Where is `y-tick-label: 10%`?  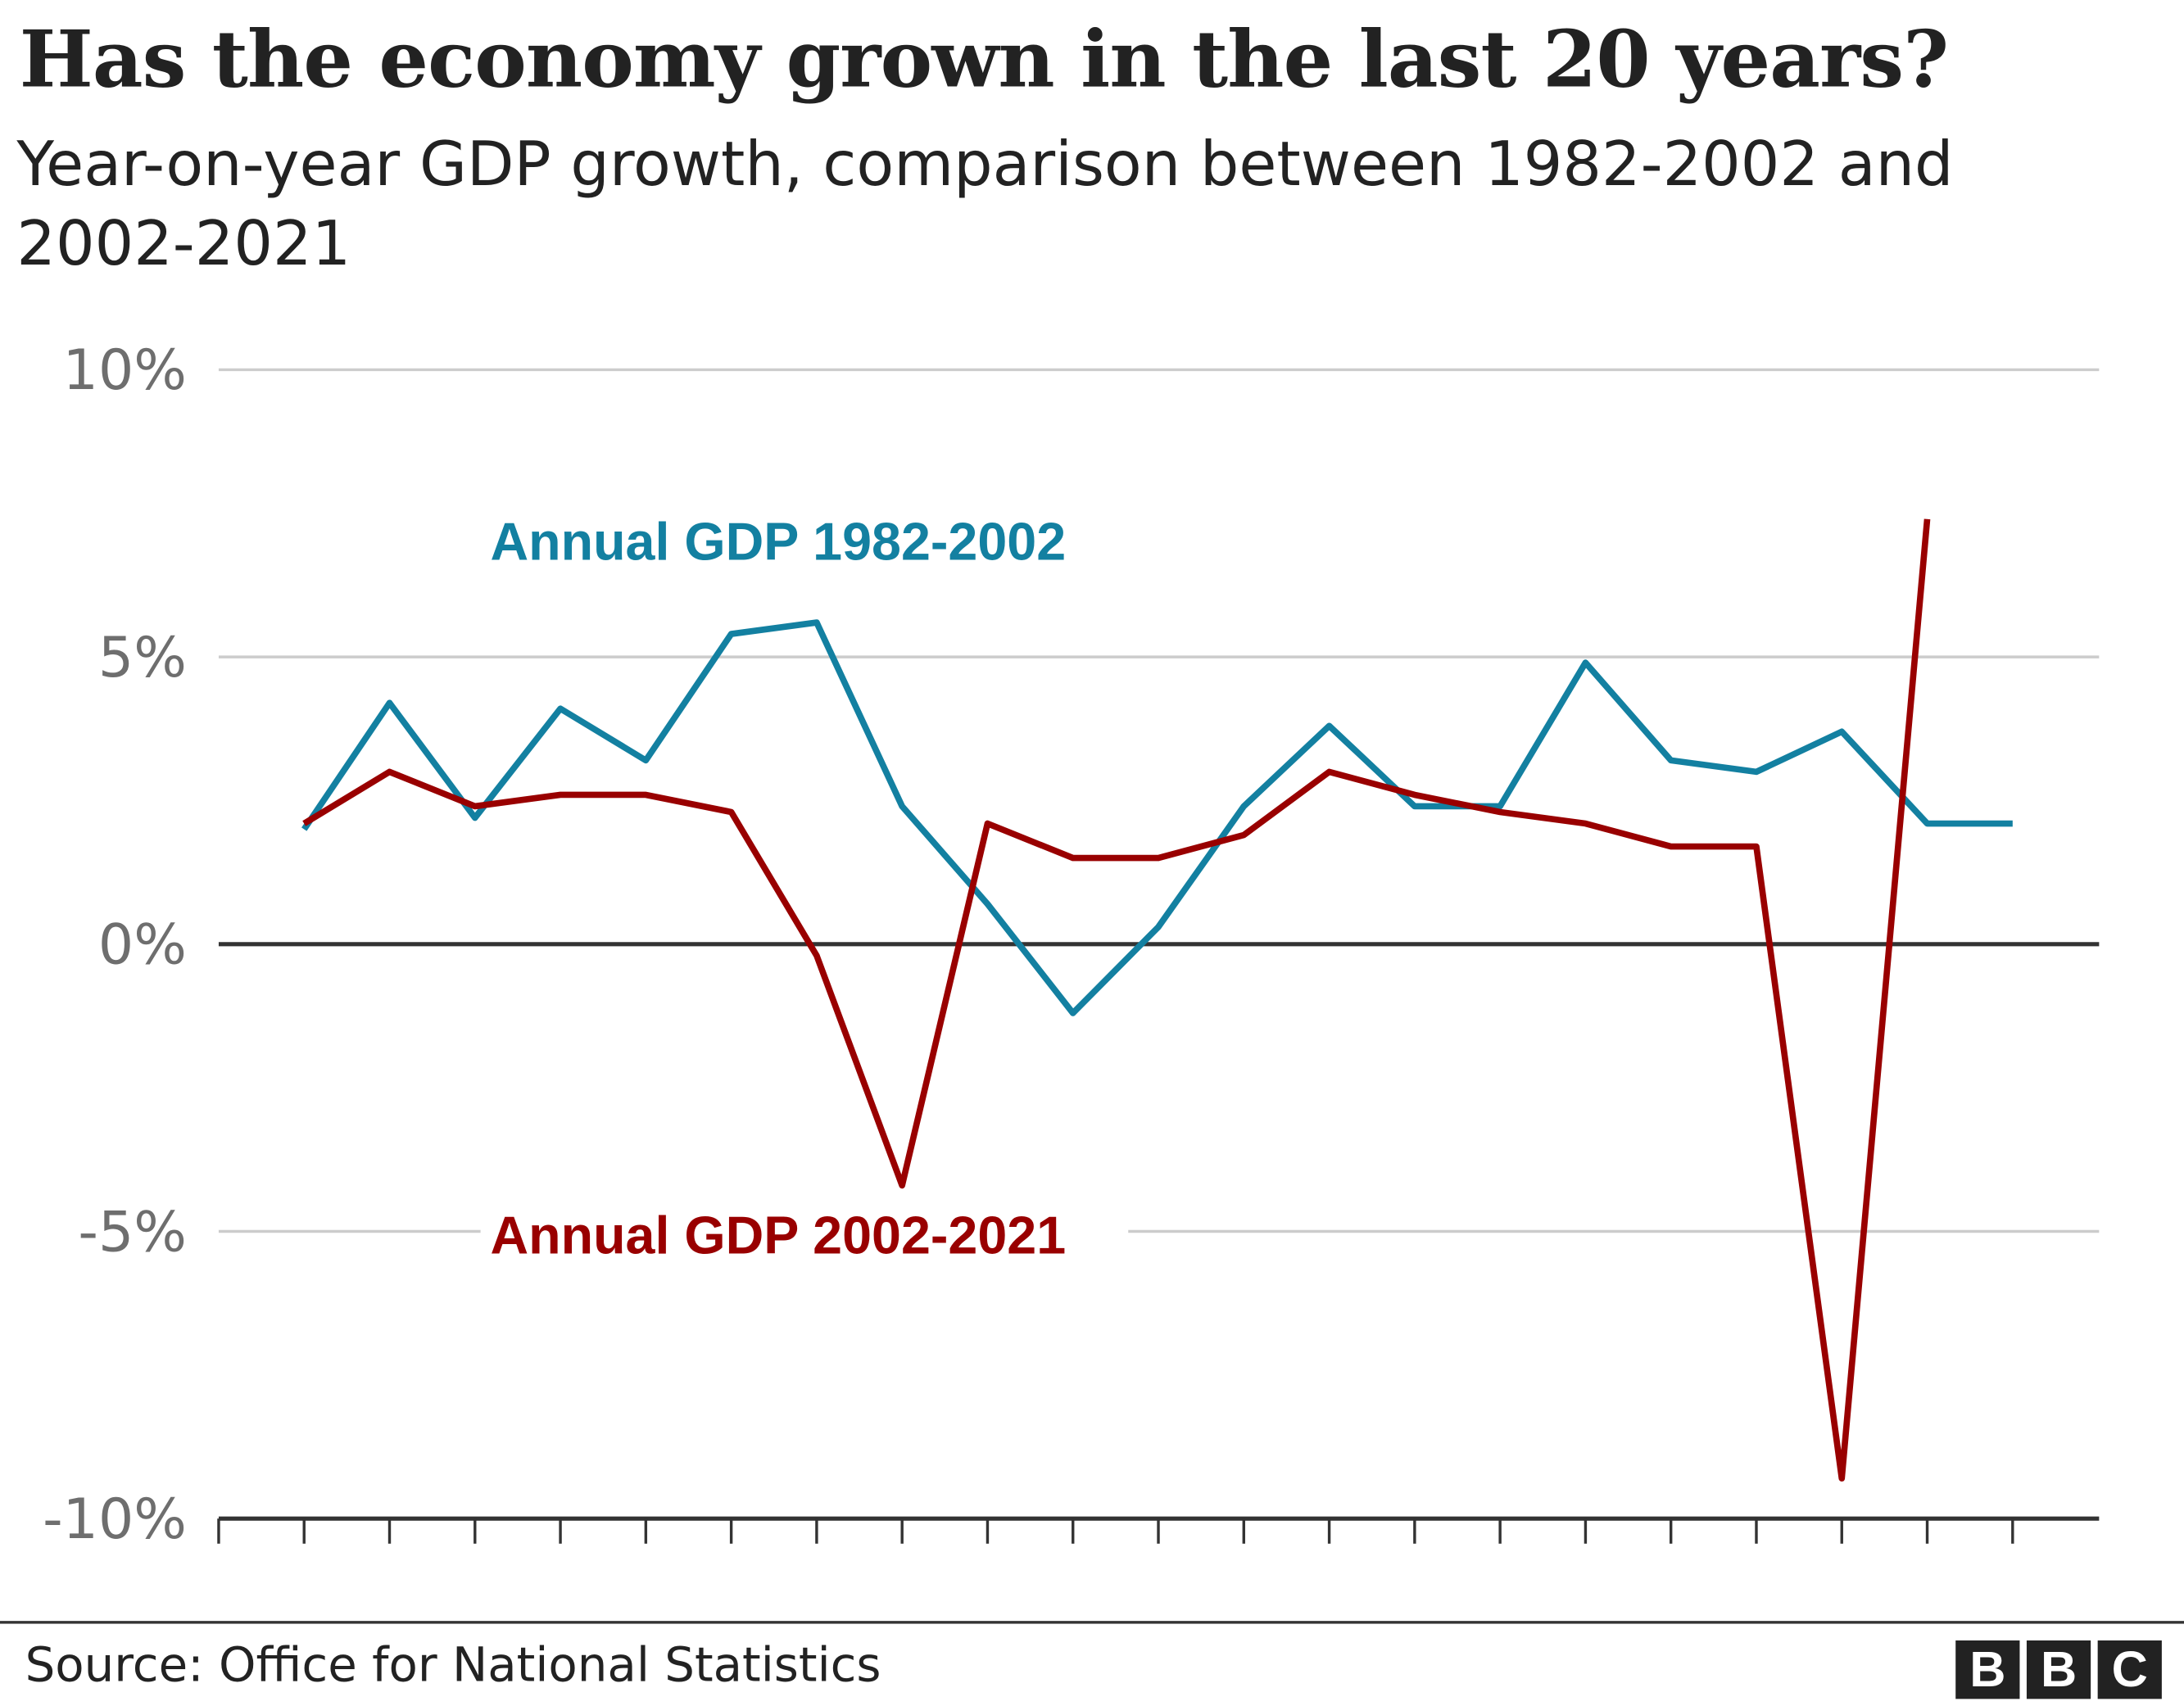
y-tick-label: 10% is located at coordinates (125, 370).